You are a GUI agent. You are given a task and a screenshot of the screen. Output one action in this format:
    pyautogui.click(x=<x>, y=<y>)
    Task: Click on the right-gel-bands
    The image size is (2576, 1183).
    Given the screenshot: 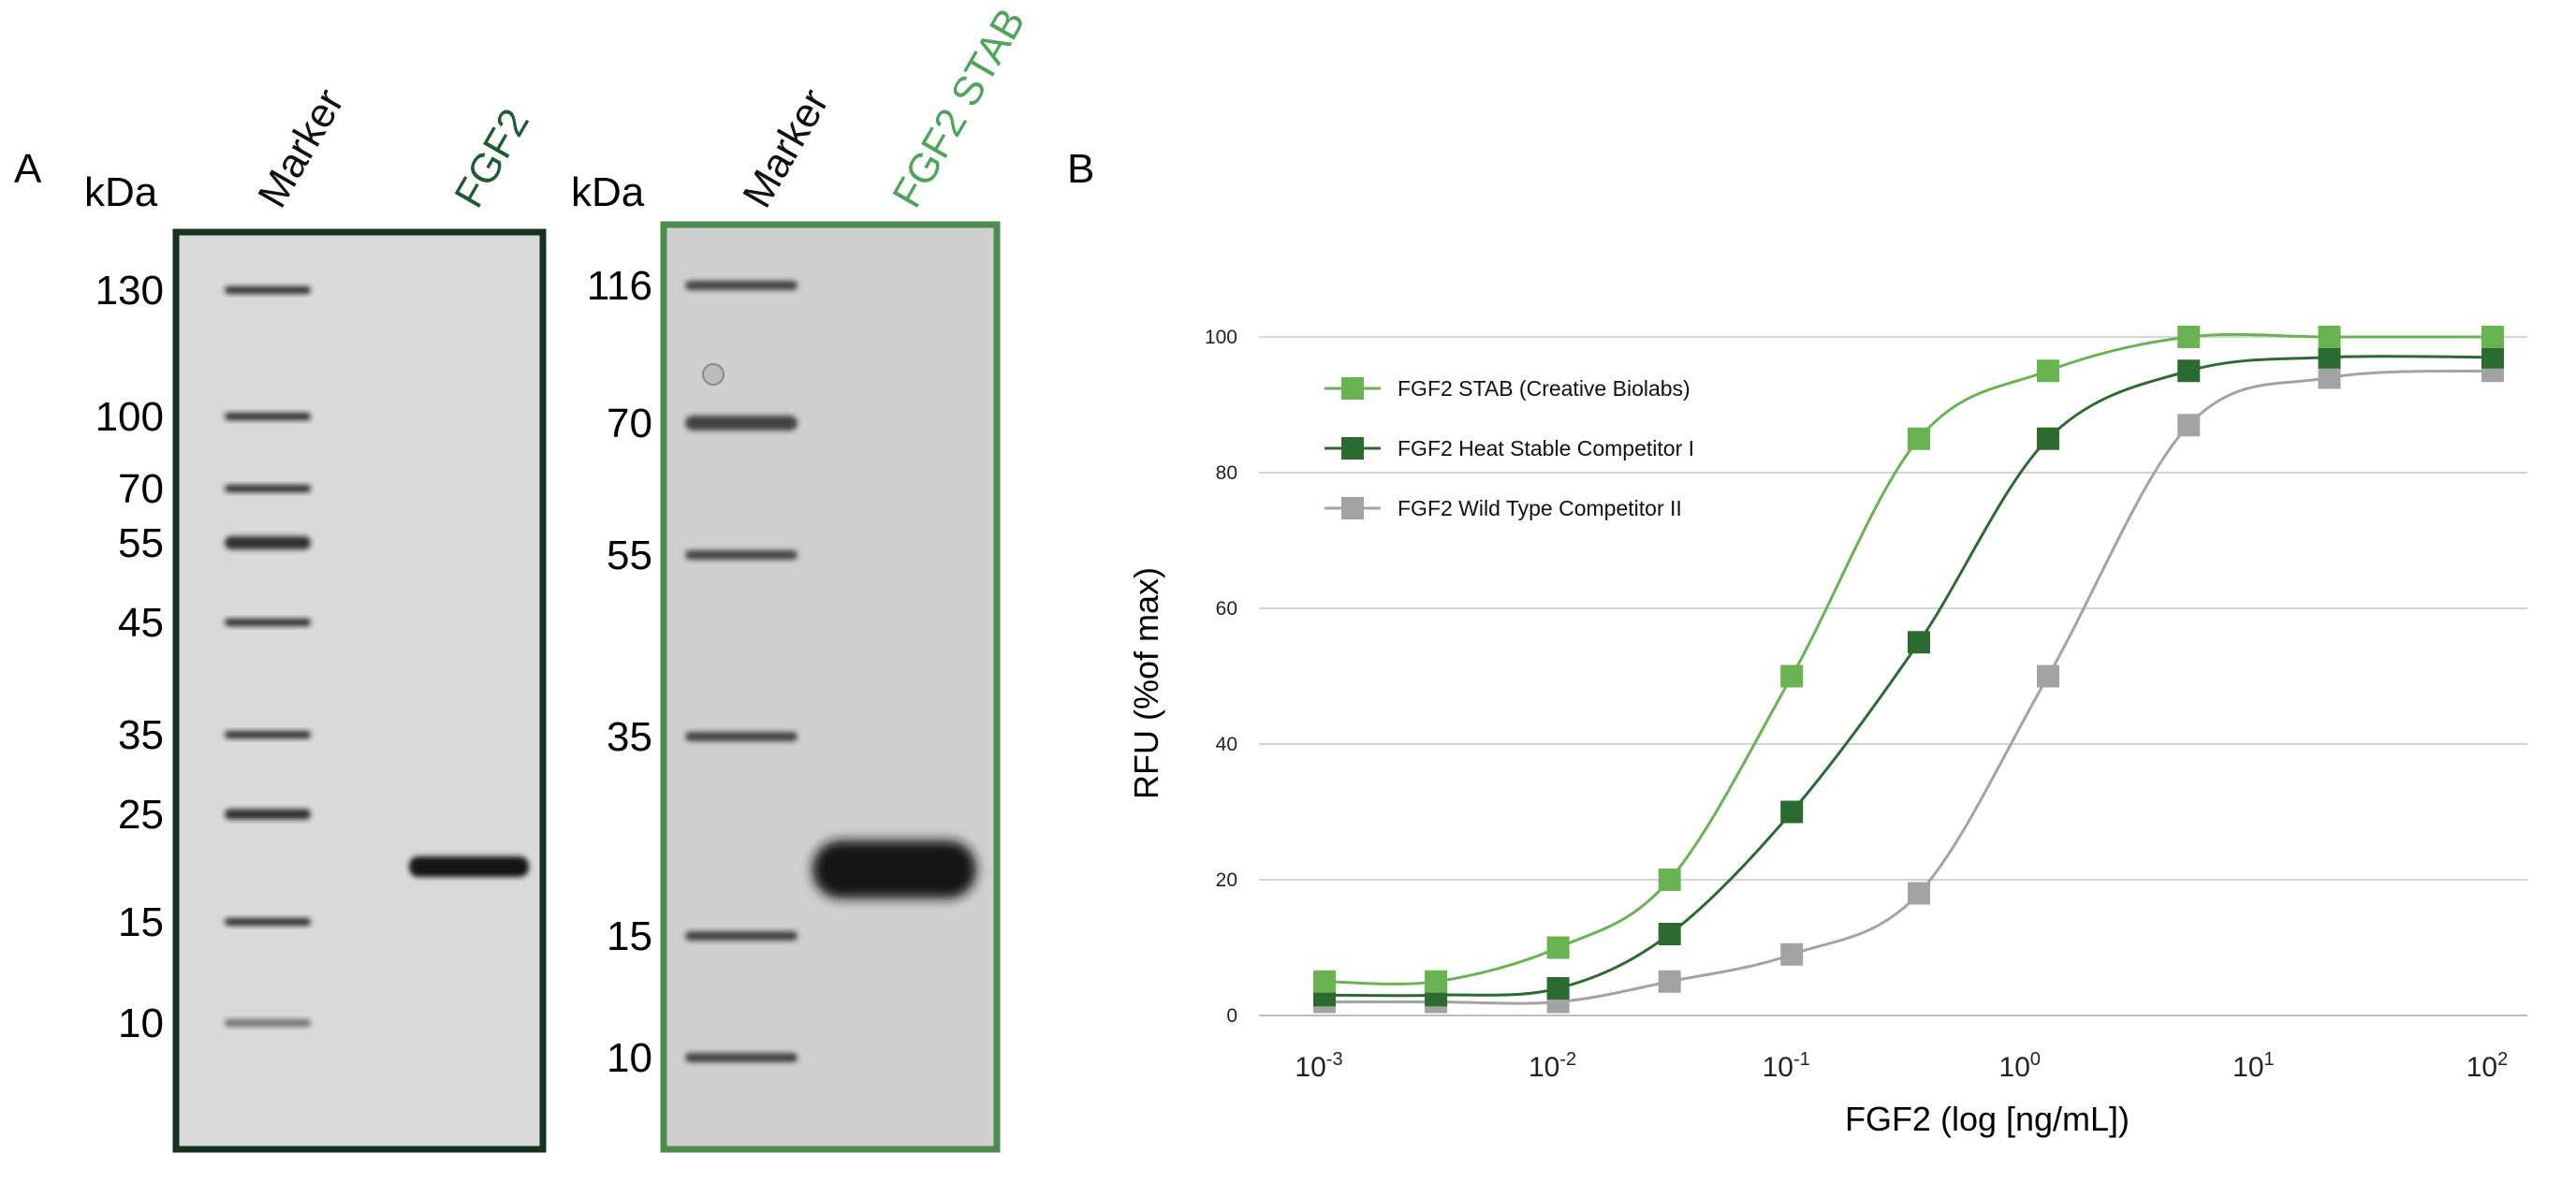 What is the action you would take?
    pyautogui.click(x=830, y=671)
    